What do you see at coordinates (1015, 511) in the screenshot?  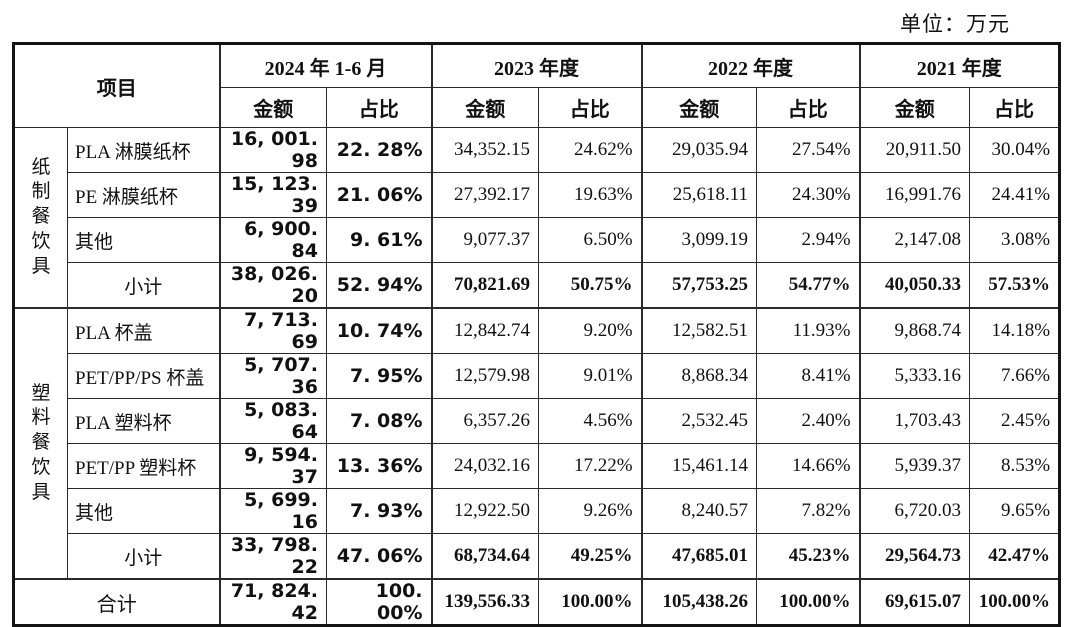 I see `ratio-cell: 9.65%` at bounding box center [1015, 511].